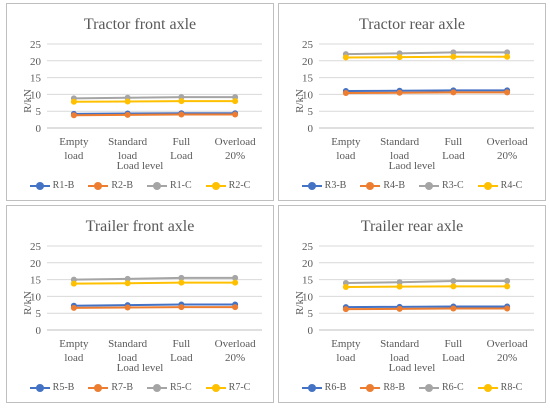  Describe the element at coordinates (74, 149) in the screenshot. I see `x-tick-label: Empty load` at that location.